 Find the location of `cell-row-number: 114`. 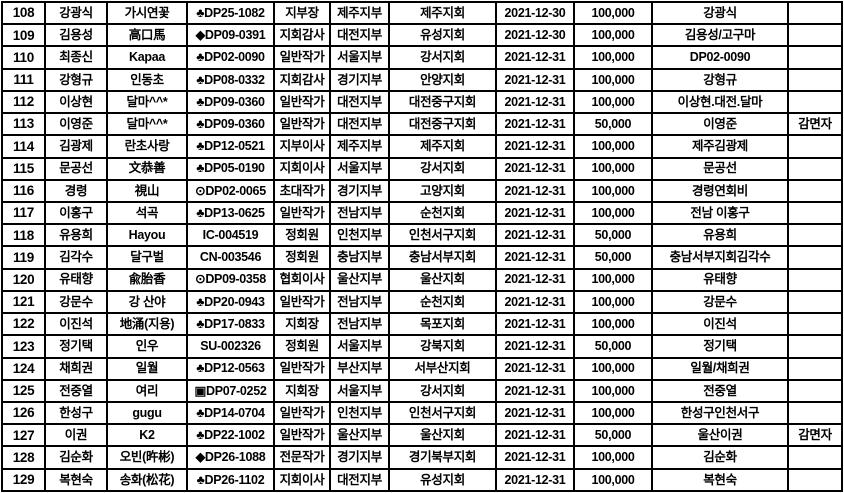

cell-row-number: 114 is located at coordinates (23, 146).